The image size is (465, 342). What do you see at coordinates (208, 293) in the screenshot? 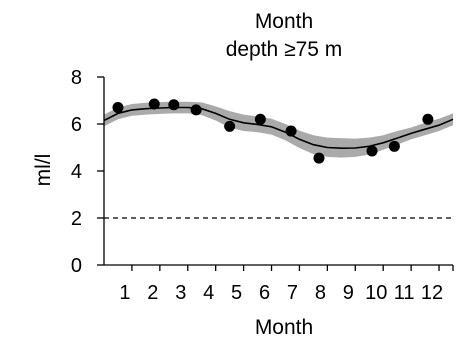
I see `x-tick-label: 4` at bounding box center [208, 293].